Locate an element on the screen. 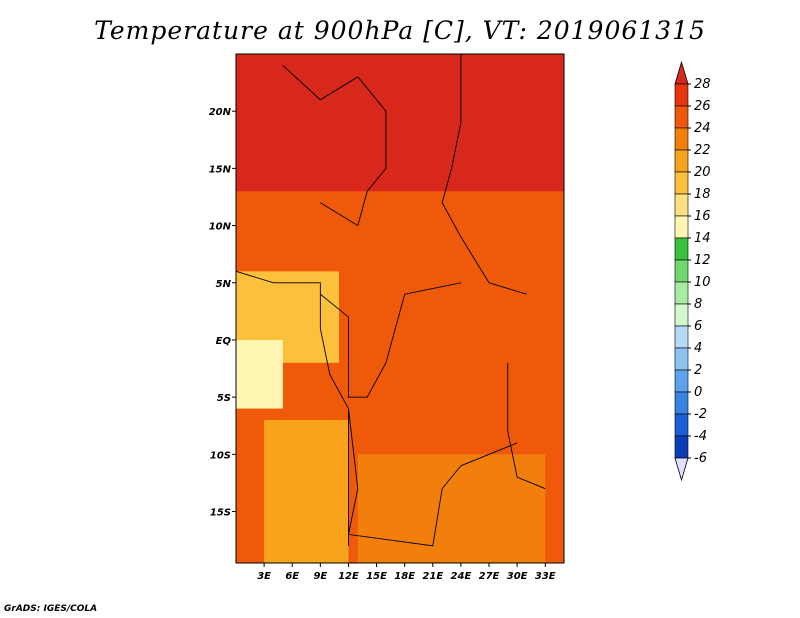 This screenshot has width=800, height=618. x-tick-label: 6E is located at coordinates (292, 576).